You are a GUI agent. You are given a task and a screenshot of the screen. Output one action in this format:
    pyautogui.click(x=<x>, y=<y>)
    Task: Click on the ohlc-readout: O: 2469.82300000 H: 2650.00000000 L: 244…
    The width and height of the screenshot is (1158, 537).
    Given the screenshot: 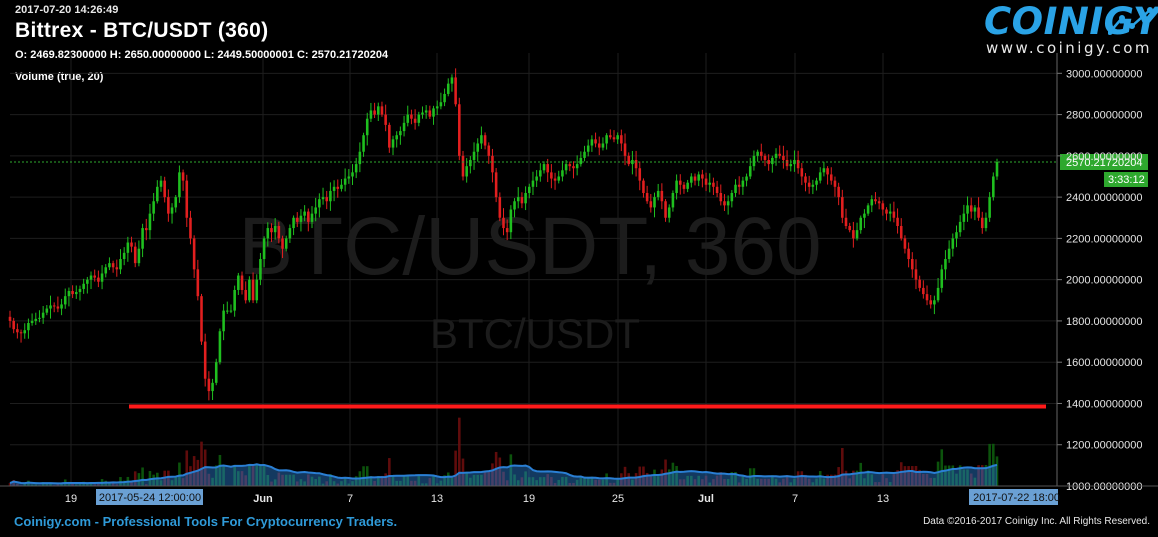 What is the action you would take?
    pyautogui.click(x=202, y=55)
    